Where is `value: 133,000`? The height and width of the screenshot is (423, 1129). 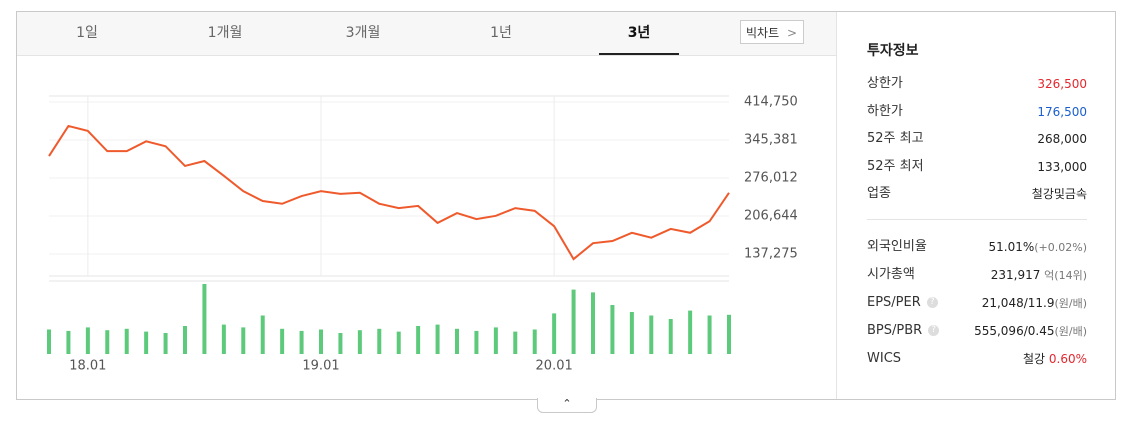 value: 133,000 is located at coordinates (1062, 167).